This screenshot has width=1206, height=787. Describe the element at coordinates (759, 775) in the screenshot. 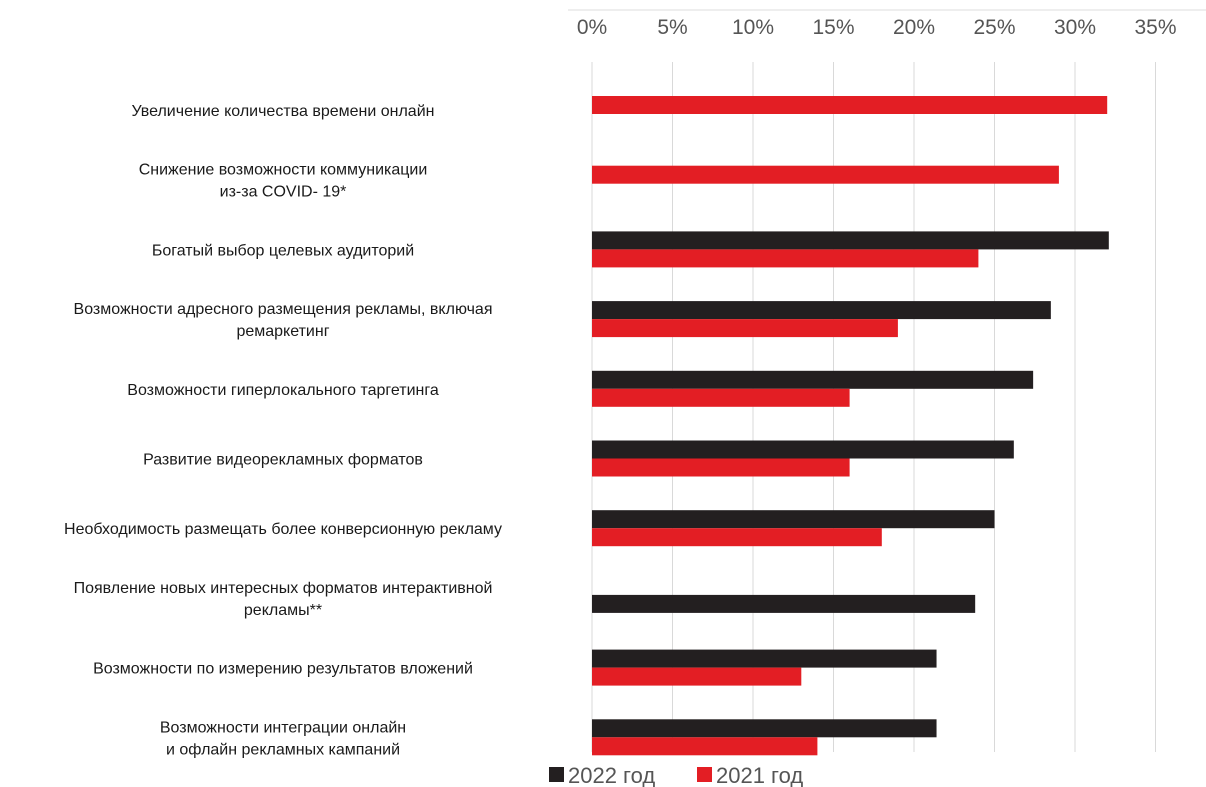

I see `legend-label: 2021 год` at that location.